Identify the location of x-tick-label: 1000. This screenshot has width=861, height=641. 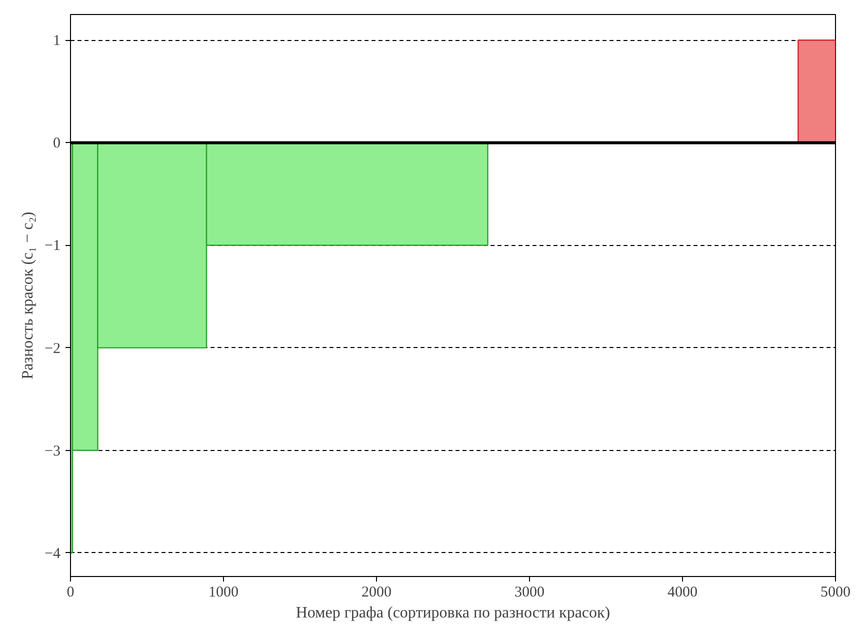
(223, 592).